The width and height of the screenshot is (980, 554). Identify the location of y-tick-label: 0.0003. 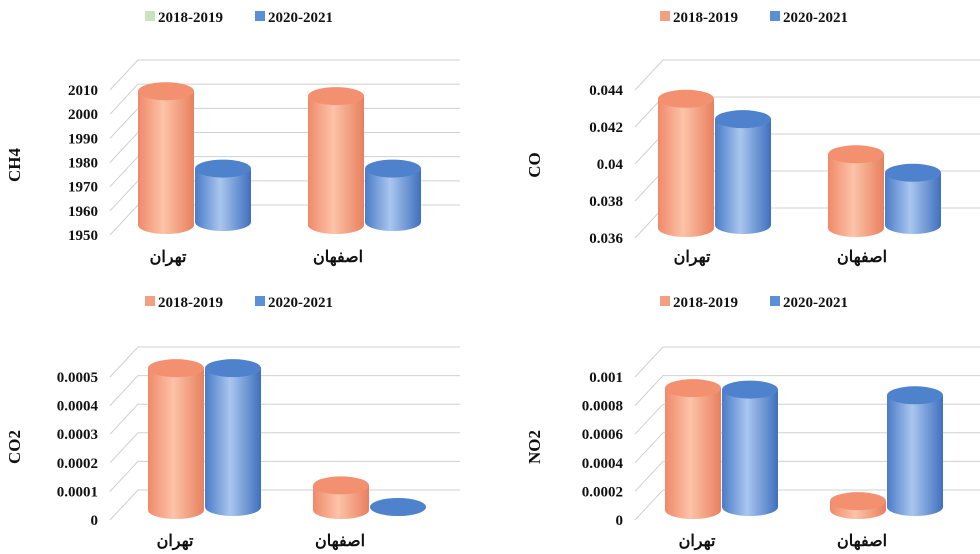
(77, 435).